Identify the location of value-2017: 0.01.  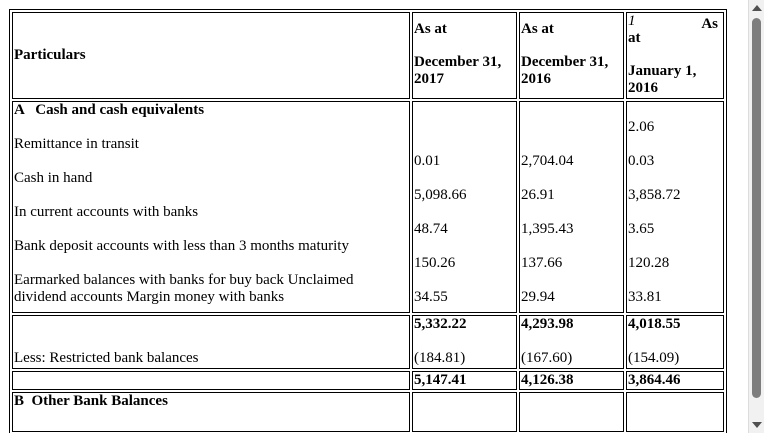
(427, 161).